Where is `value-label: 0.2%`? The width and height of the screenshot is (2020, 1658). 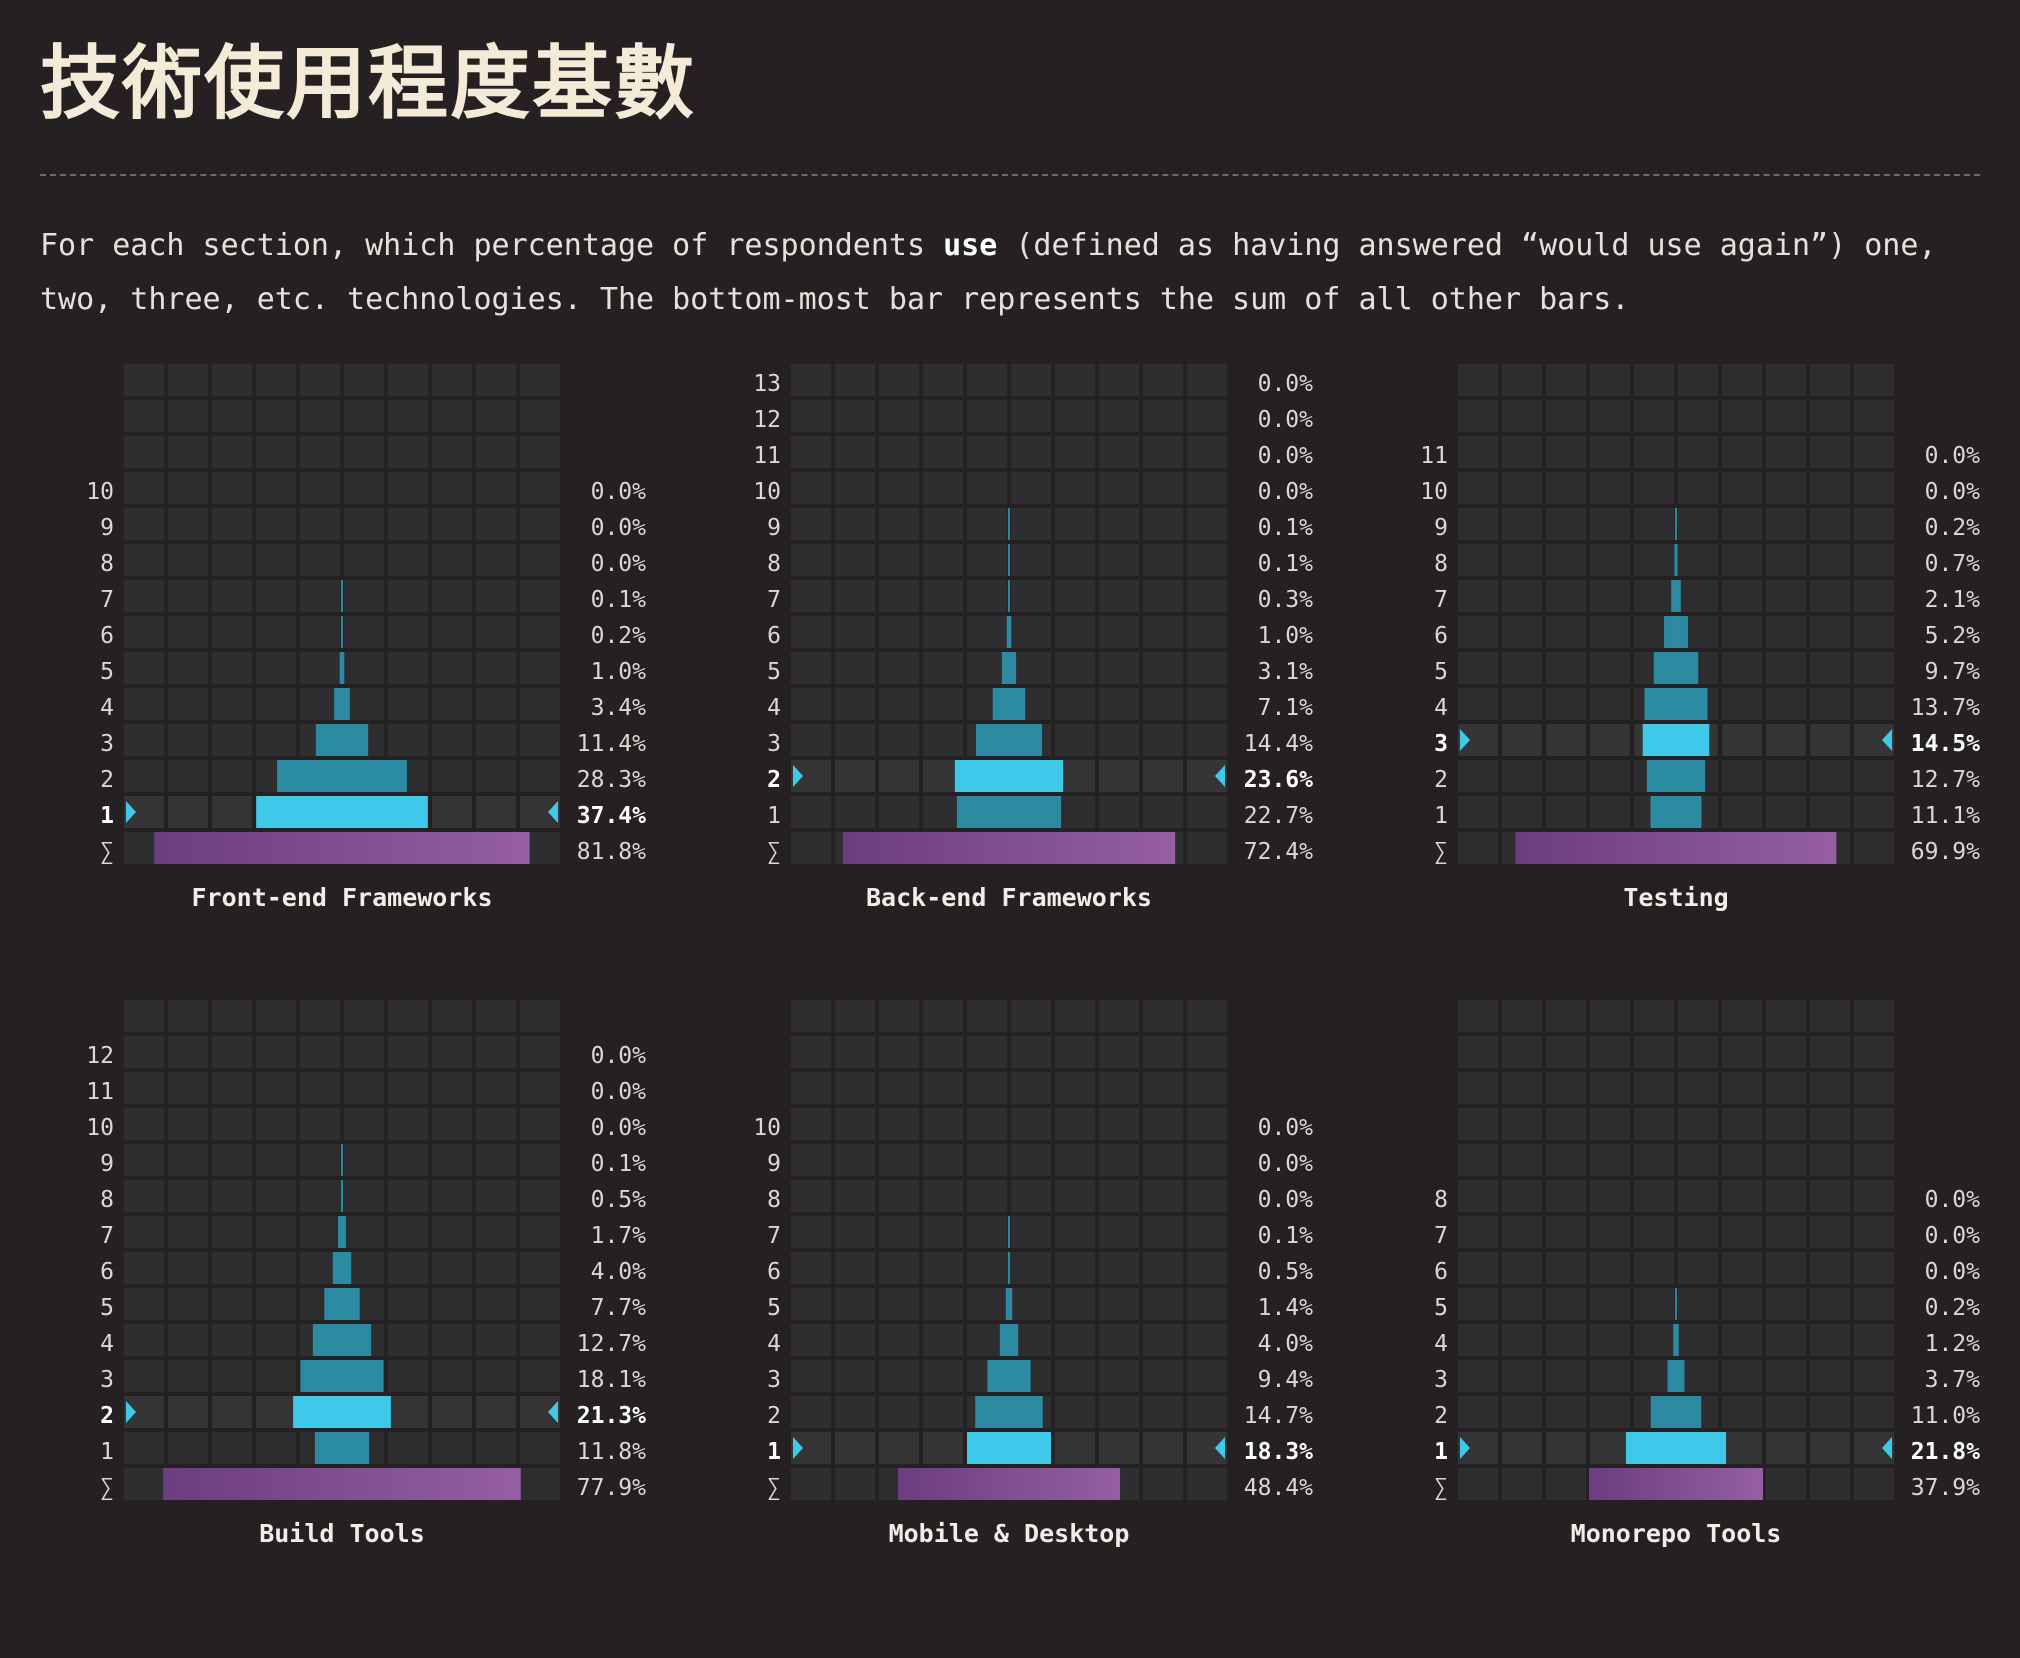 value-label: 0.2% is located at coordinates (619, 636).